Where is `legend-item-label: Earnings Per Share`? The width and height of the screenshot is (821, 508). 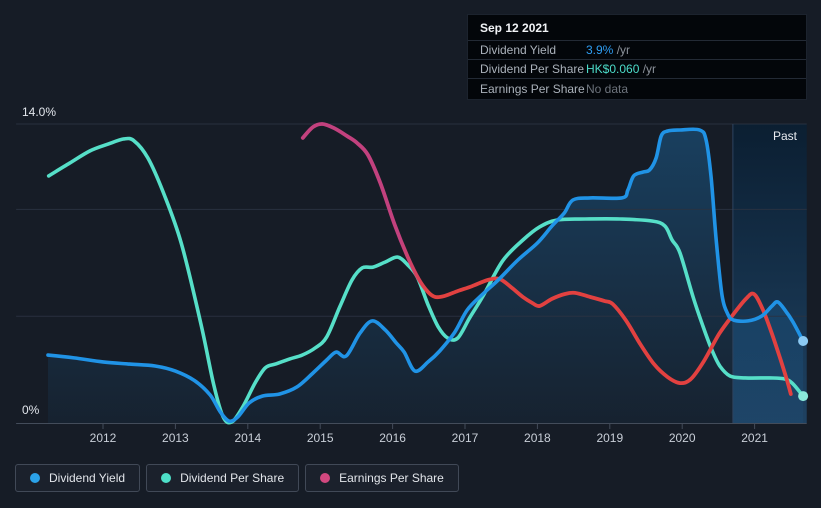
legend-item-label: Earnings Per Share is located at coordinates (391, 478).